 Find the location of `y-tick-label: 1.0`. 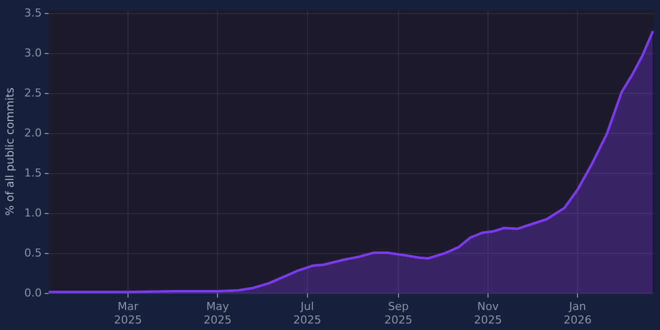

y-tick-label: 1.0 is located at coordinates (33, 213).